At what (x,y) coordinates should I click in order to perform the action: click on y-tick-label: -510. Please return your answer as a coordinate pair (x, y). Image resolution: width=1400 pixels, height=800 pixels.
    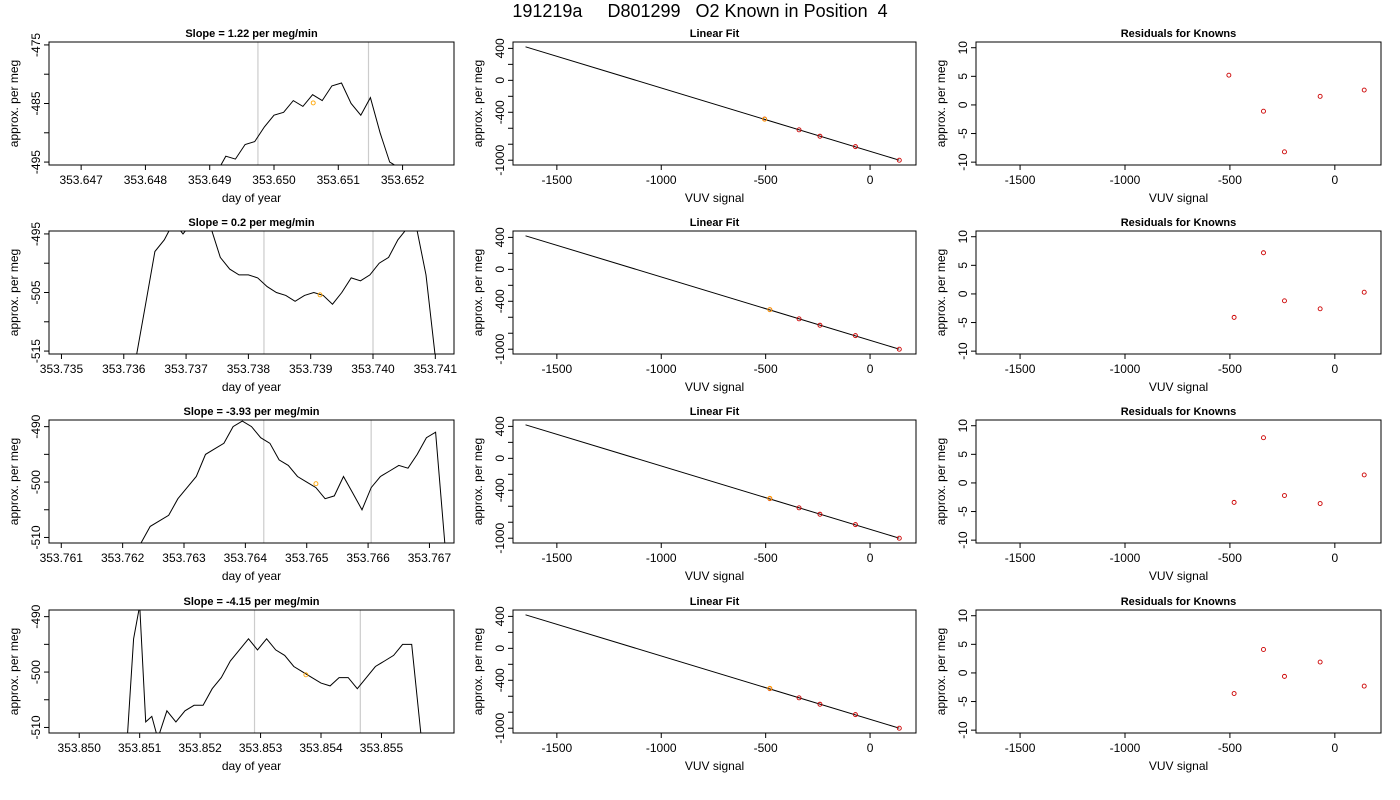
    Looking at the image, I should click on (36, 537).